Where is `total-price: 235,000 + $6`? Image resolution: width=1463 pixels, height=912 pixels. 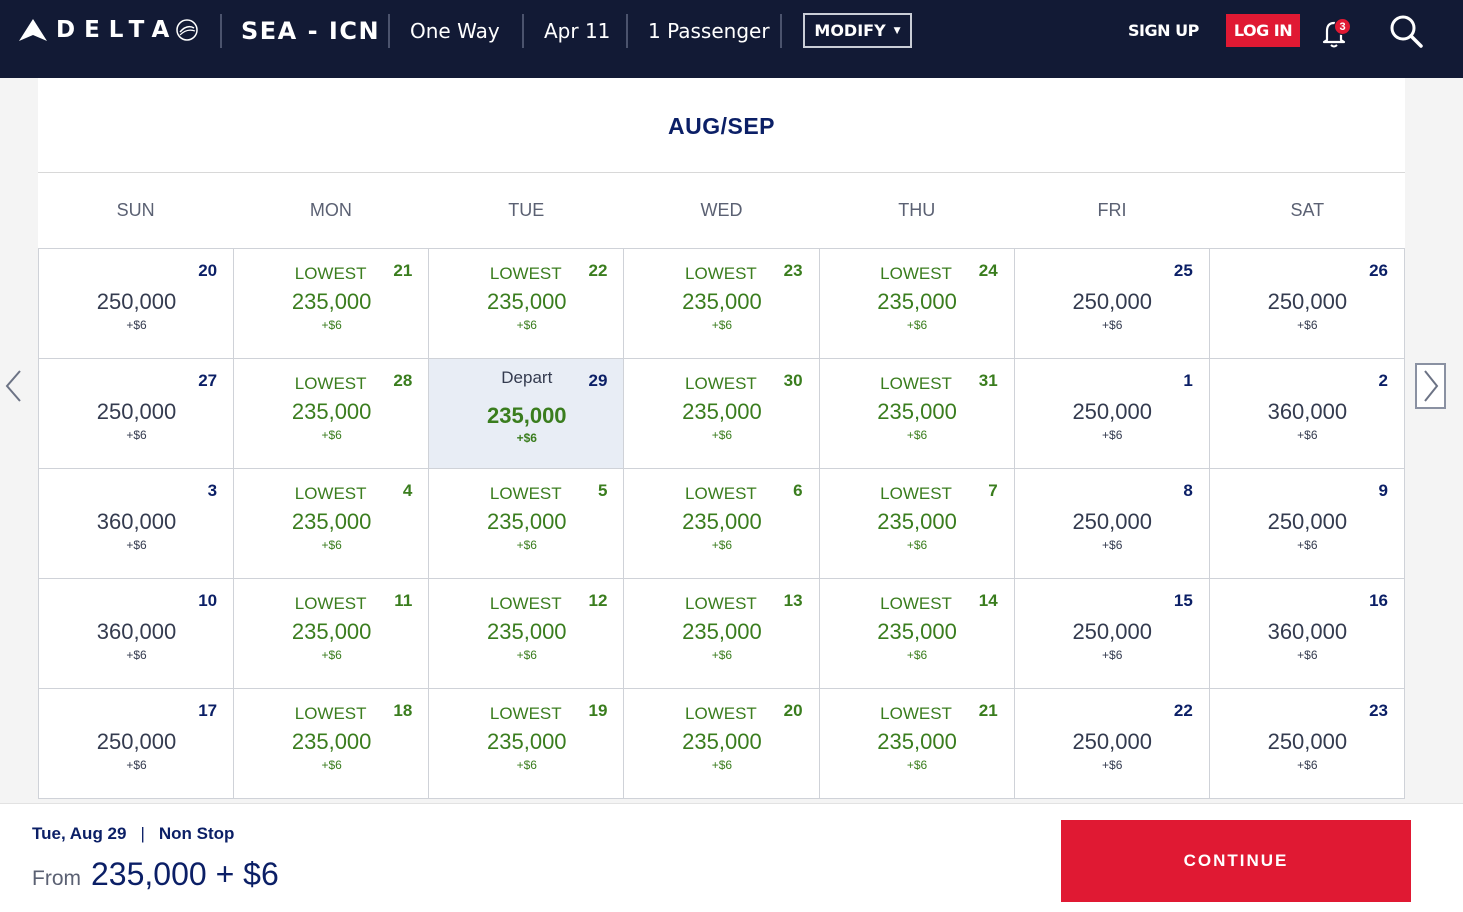
total-price: 235,000 + $6 is located at coordinates (185, 874).